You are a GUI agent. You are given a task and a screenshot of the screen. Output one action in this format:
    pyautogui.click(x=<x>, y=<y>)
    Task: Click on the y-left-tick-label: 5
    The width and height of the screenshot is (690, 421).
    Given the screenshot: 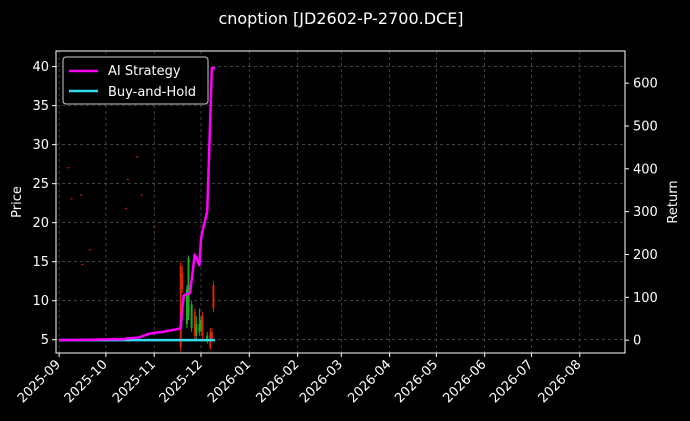 What is the action you would take?
    pyautogui.click(x=45, y=340)
    